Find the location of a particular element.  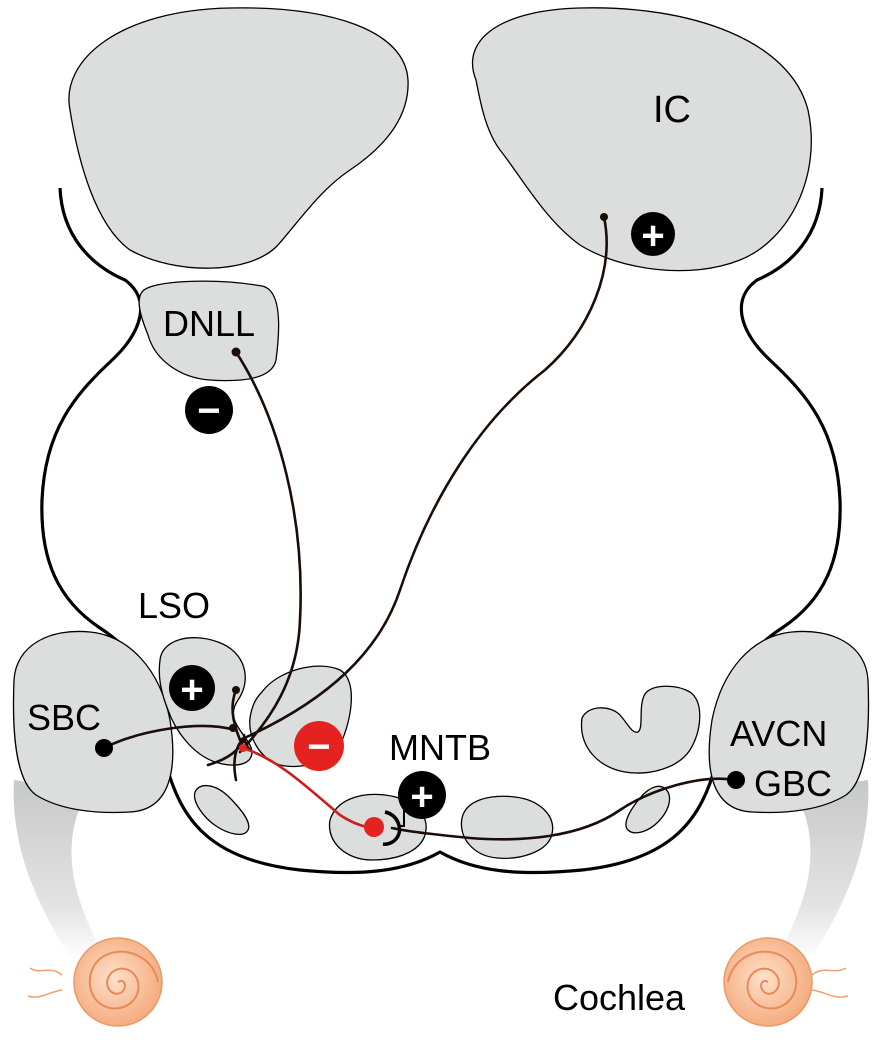

gbc-label: GBC is located at coordinates (793, 783).